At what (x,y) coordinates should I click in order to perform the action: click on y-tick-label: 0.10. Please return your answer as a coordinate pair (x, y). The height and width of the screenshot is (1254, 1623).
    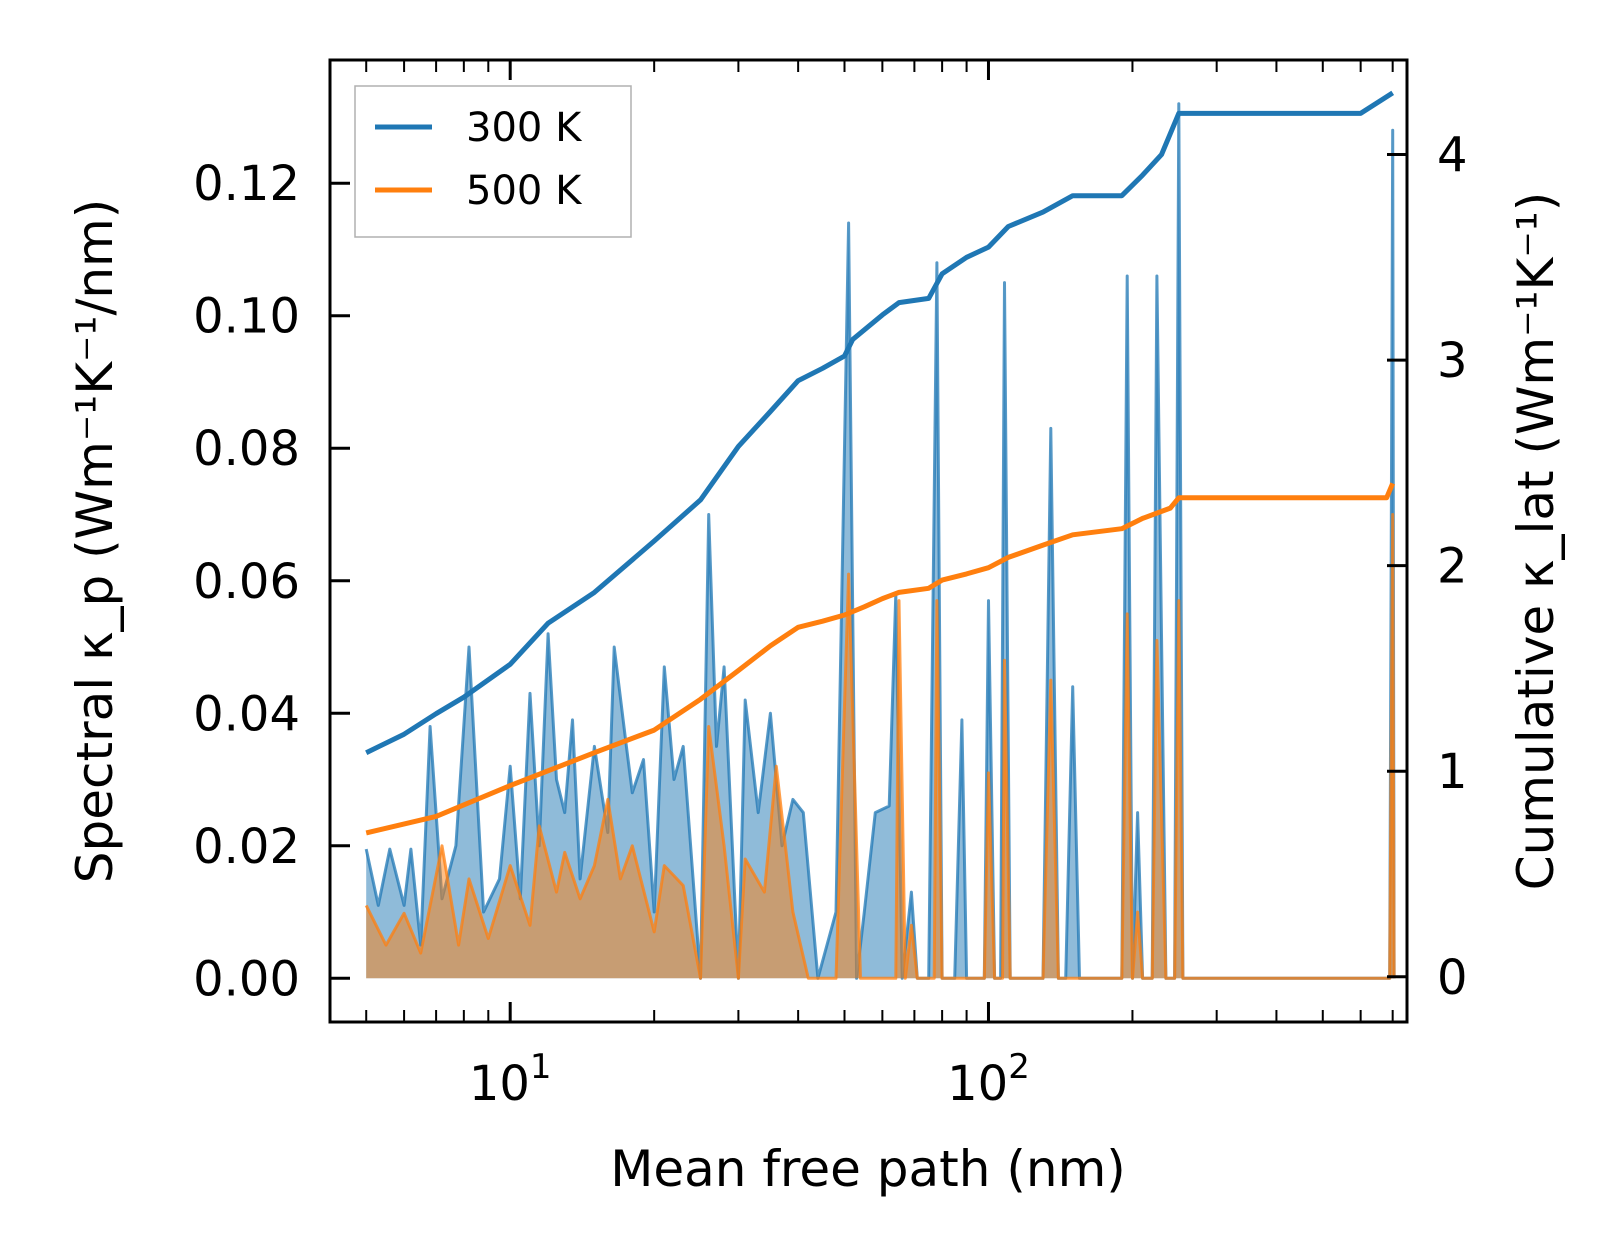
    Looking at the image, I should click on (246, 317).